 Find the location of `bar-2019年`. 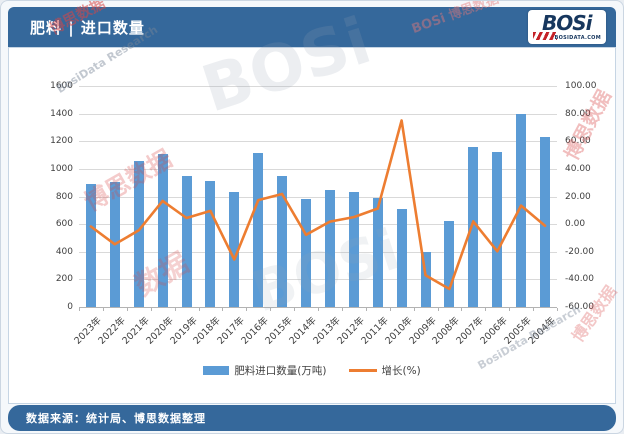

bar-2019年 is located at coordinates (186, 241).